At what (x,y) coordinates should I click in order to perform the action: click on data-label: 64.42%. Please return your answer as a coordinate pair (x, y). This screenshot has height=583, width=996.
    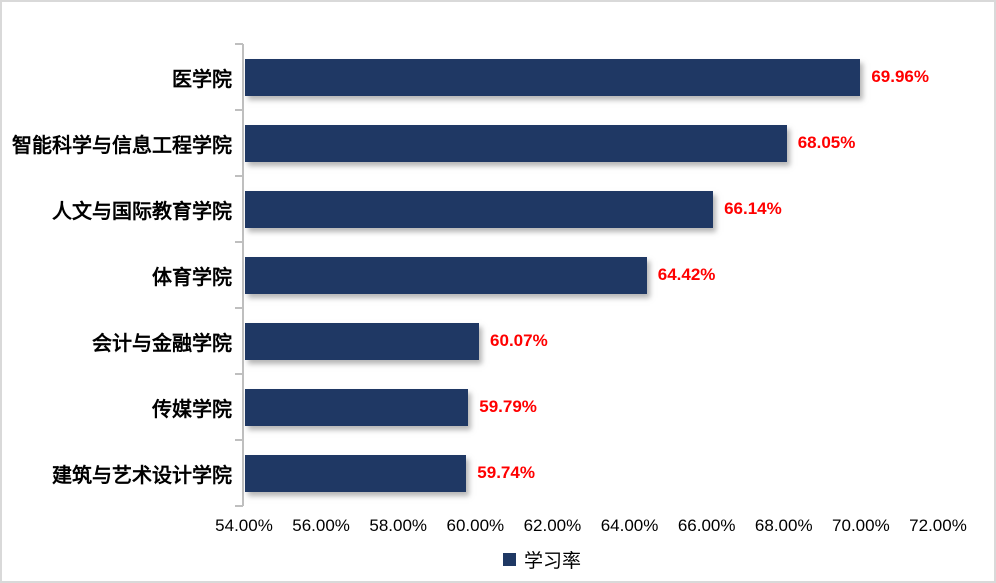
    Looking at the image, I should click on (686, 274).